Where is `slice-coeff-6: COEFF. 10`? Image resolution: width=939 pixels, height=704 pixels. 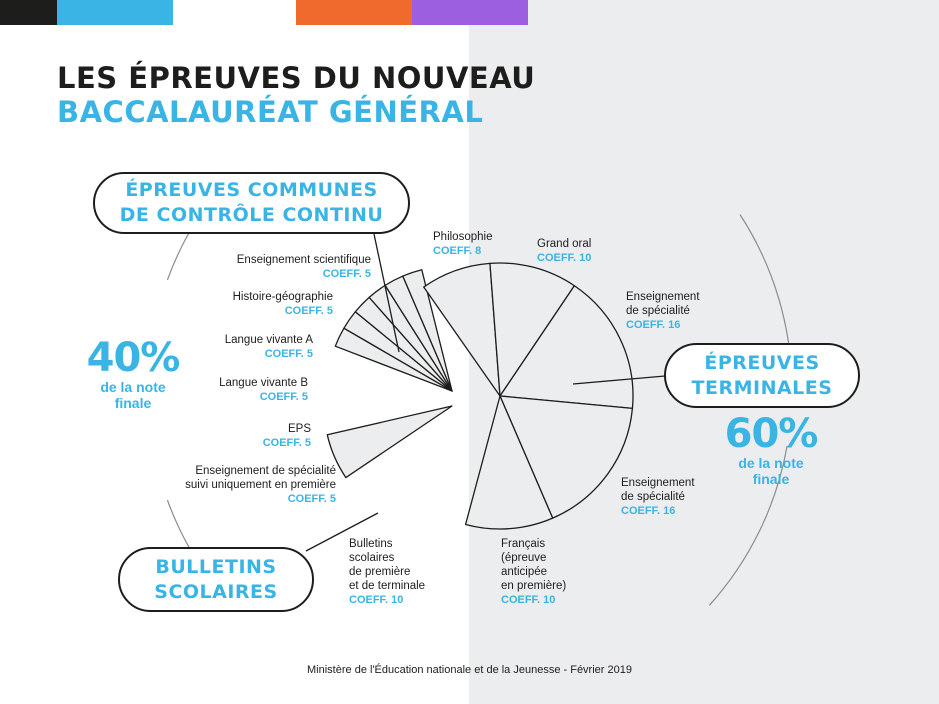
slice-coeff-6: COEFF. 10 is located at coordinates (376, 600).